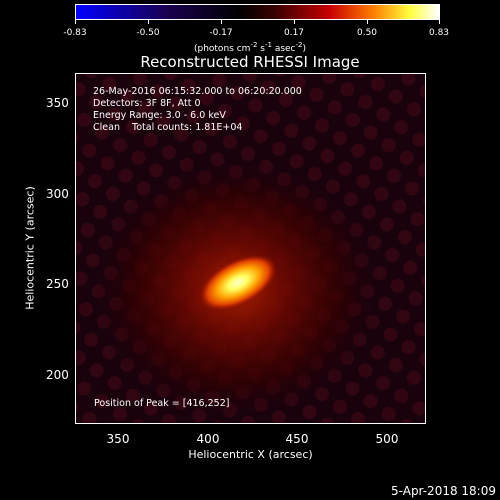  What do you see at coordinates (57, 103) in the screenshot?
I see `y-tick-label: 350` at bounding box center [57, 103].